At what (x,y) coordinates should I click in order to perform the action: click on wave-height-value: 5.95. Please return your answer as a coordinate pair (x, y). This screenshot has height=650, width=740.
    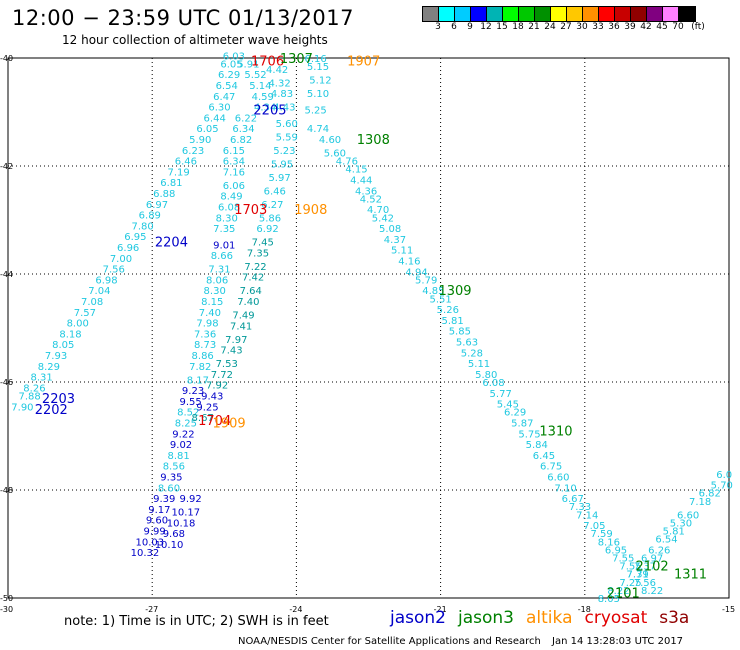
    Looking at the image, I should click on (282, 164).